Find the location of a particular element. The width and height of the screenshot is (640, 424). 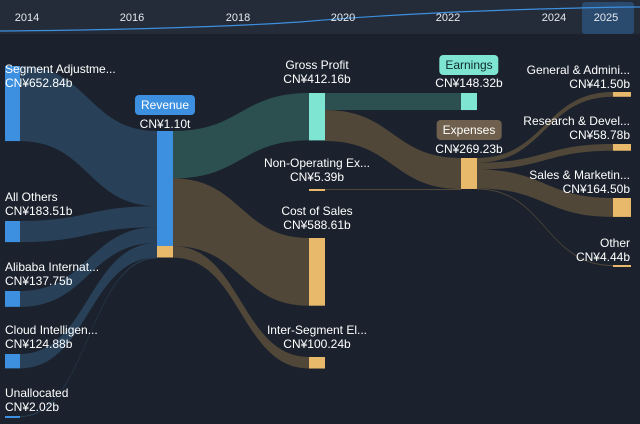

node-label-gross-profit: Gross Profit CN¥412.16b is located at coordinates (317, 72).